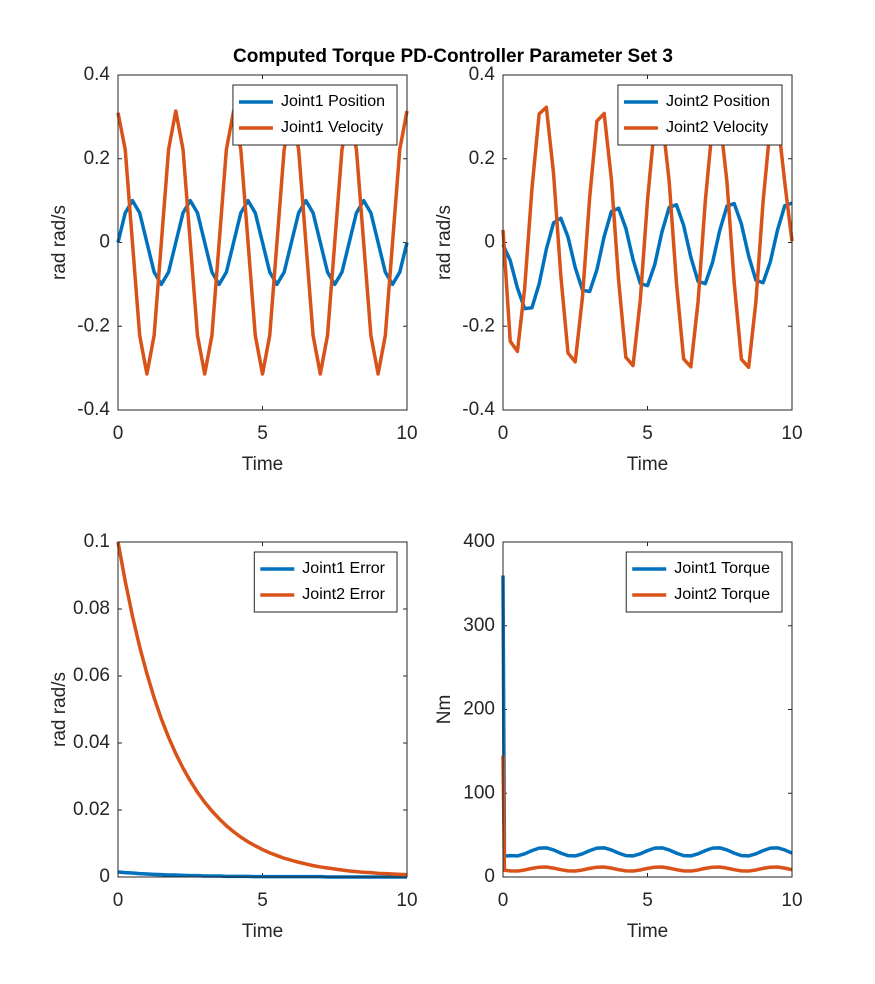 The width and height of the screenshot is (875, 984). Describe the element at coordinates (479, 625) in the screenshot. I see `y-tick-label: 300` at that location.